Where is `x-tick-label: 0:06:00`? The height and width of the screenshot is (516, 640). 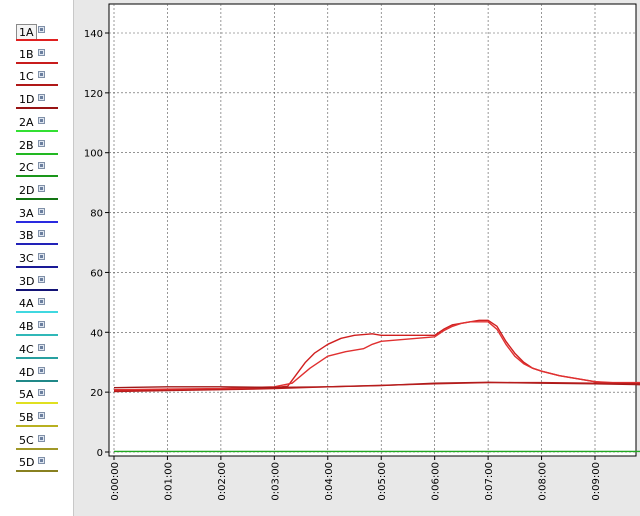 x-tick-label: 0:06:00 is located at coordinates (436, 481).